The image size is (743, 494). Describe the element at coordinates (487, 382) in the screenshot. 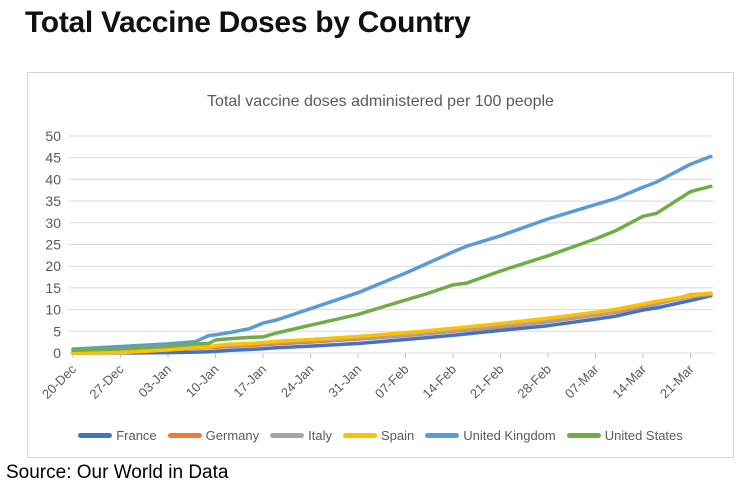

I see `x-axis-label: 21-Feb` at that location.